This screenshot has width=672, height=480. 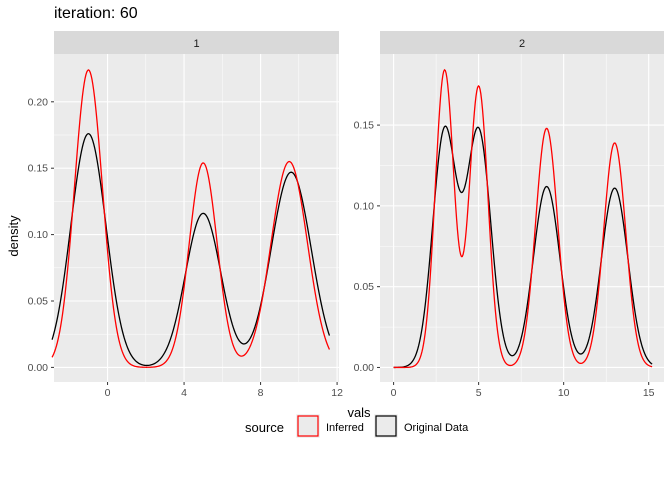 I want to click on legend-item-original-data: Original Data, so click(x=421, y=426).